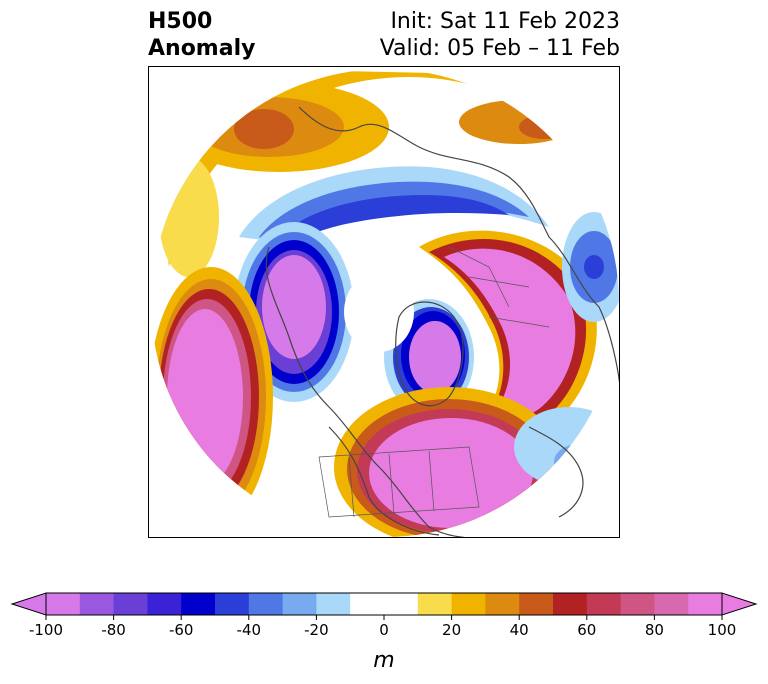  I want to click on init-date: Init: Sat 11 Feb 2023, so click(505, 21).